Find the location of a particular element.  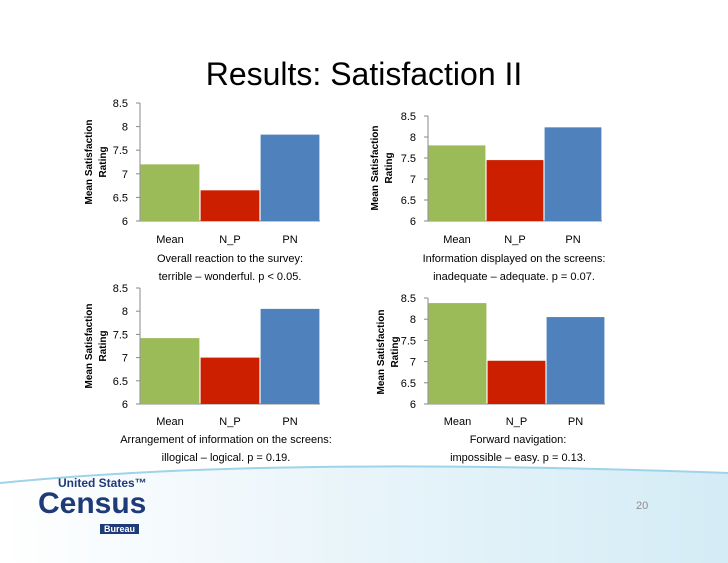

census-logo: United States™ Census Bureau is located at coordinates (92, 506).